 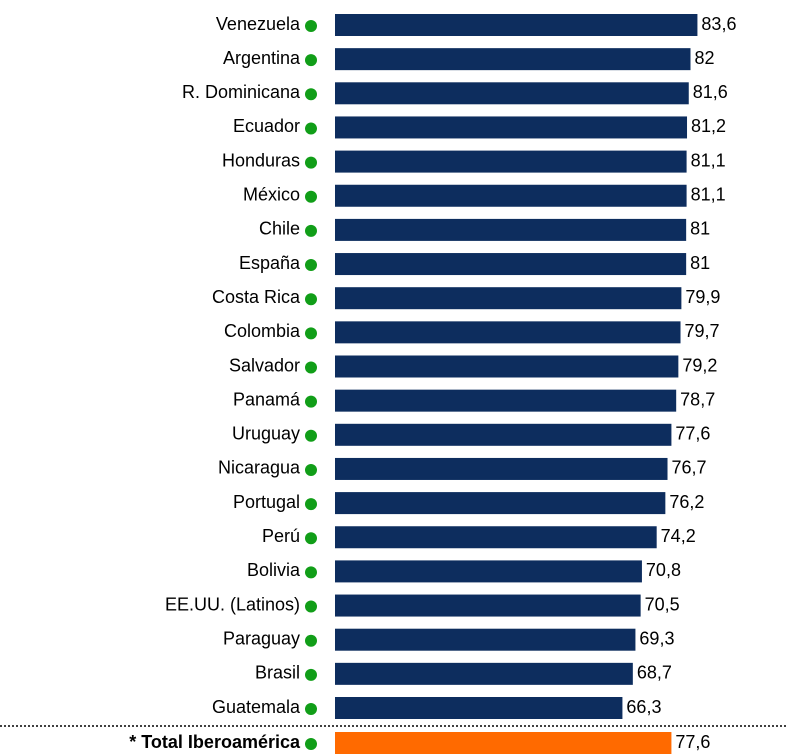 I want to click on category-label: R. Dominicana, so click(x=241, y=92).